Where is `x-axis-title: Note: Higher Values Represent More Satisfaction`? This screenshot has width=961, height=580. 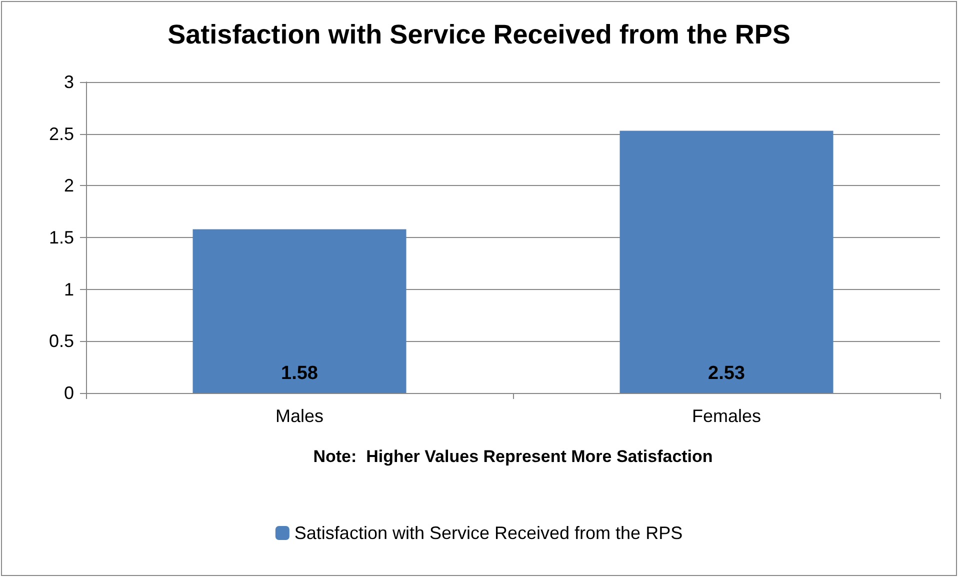
x-axis-title: Note: Higher Values Represent More Satisfaction is located at coordinates (513, 456).